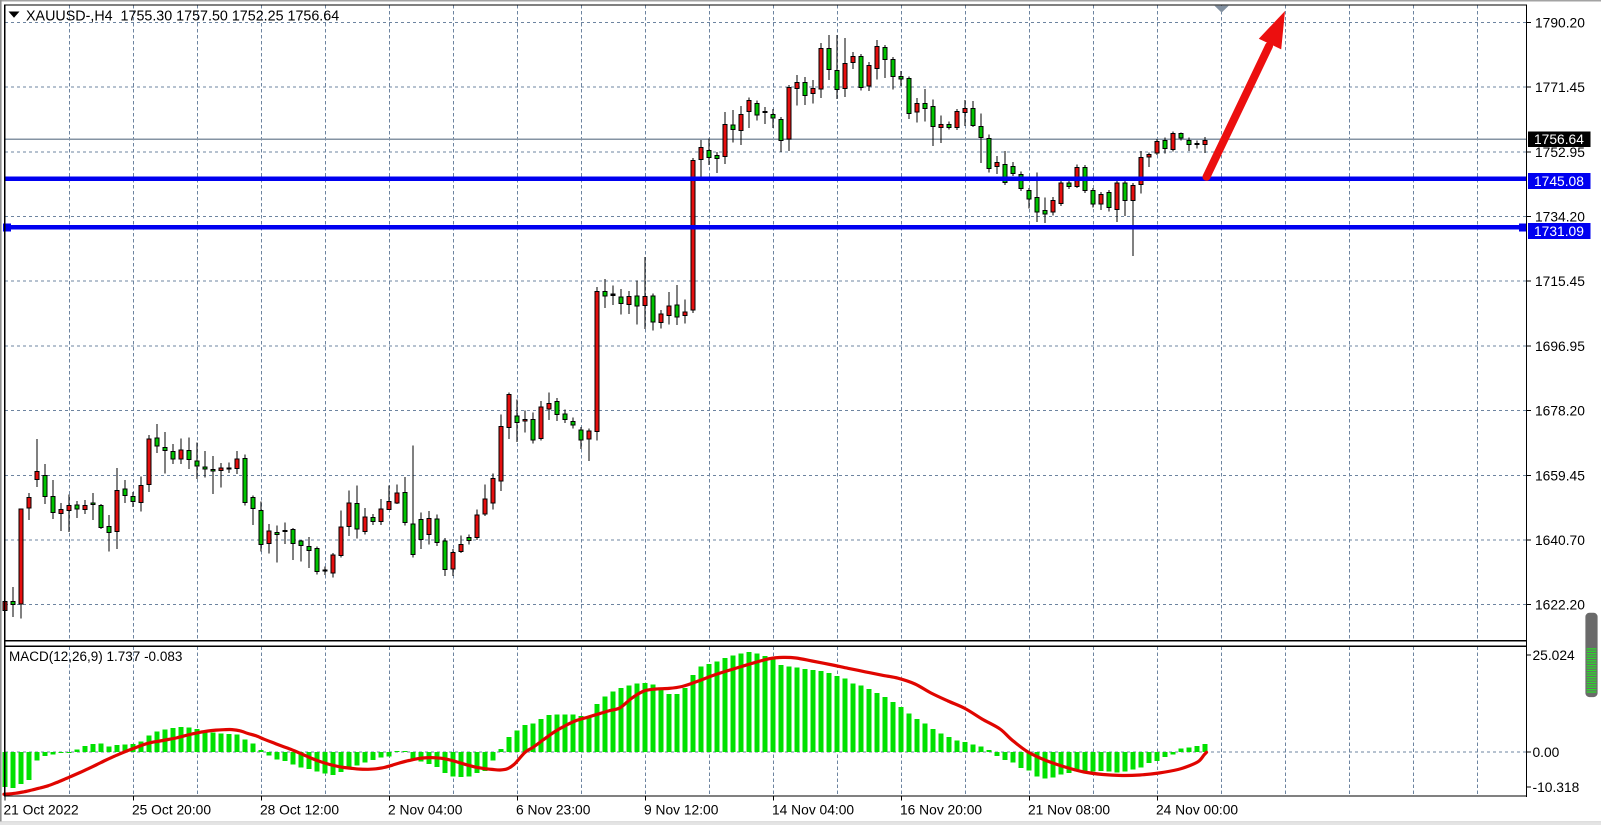  I want to click on svg-text: 1715.45, so click(1560, 281).